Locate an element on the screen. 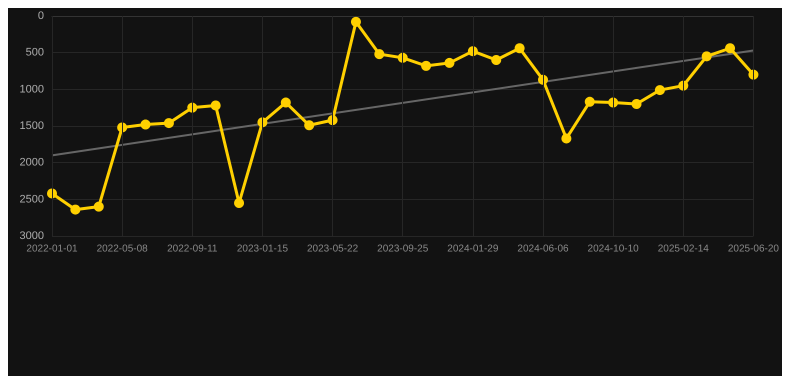 The width and height of the screenshot is (790, 384). x-tick-label: 2024-06-06 is located at coordinates (543, 249).